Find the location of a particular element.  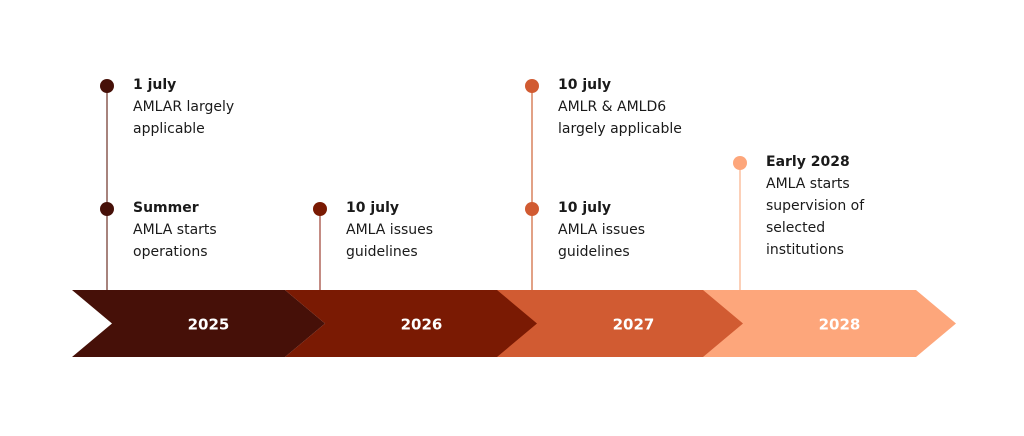

milestone-date: Early 2028 is located at coordinates (808, 162).